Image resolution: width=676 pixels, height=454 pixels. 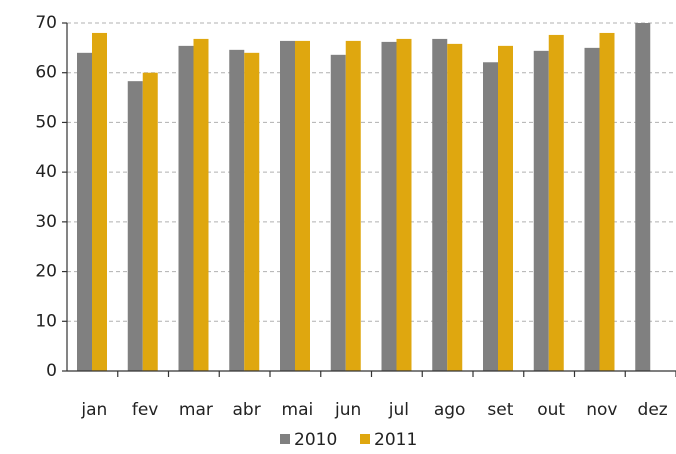 What do you see at coordinates (145, 410) in the screenshot?
I see `x-tick-label: fev` at bounding box center [145, 410].